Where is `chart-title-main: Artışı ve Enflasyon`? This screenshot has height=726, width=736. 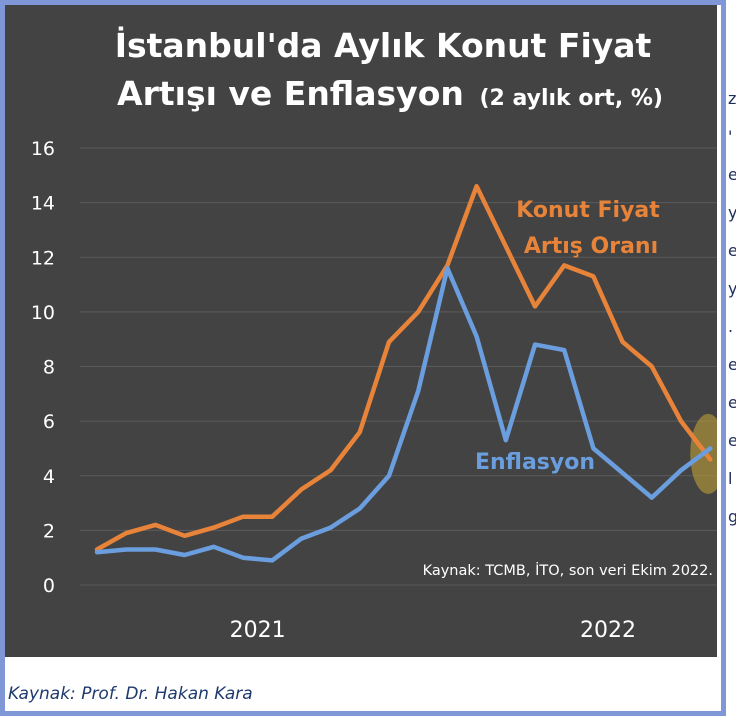 chart-title-main: Artışı ve Enflasyon is located at coordinates (290, 93).